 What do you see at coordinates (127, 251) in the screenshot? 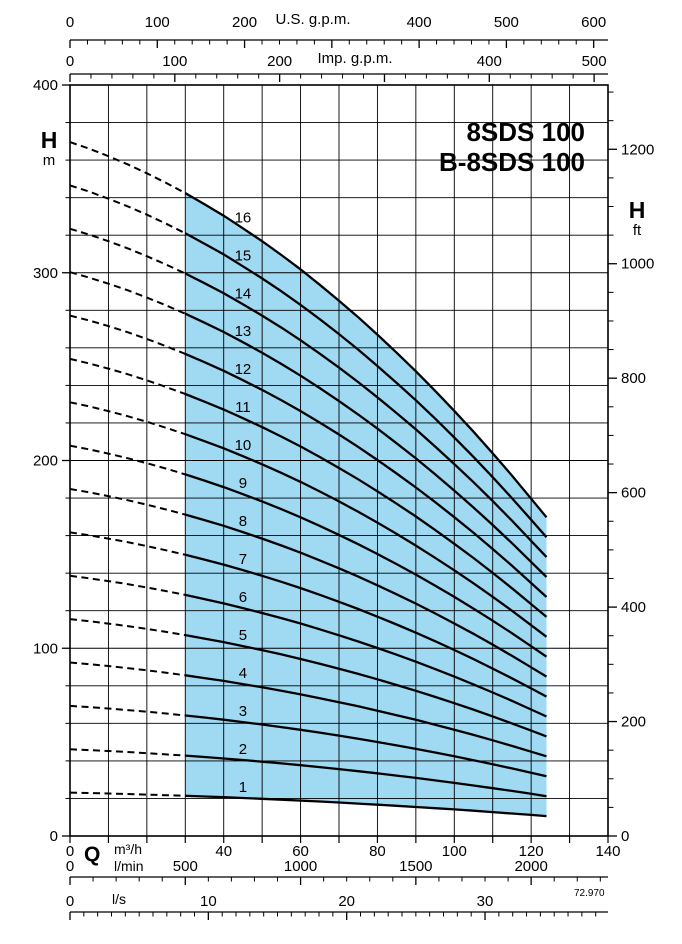
I see `stage-curve-14-dashed` at bounding box center [127, 251].